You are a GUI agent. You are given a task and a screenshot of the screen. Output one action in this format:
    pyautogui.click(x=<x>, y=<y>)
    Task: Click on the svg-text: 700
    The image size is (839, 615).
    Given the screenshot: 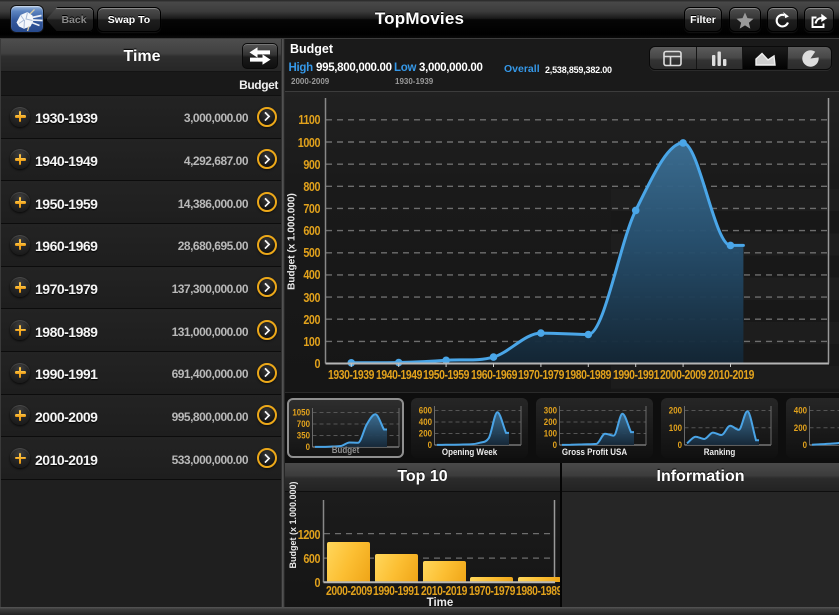 What is the action you would take?
    pyautogui.click(x=302, y=424)
    